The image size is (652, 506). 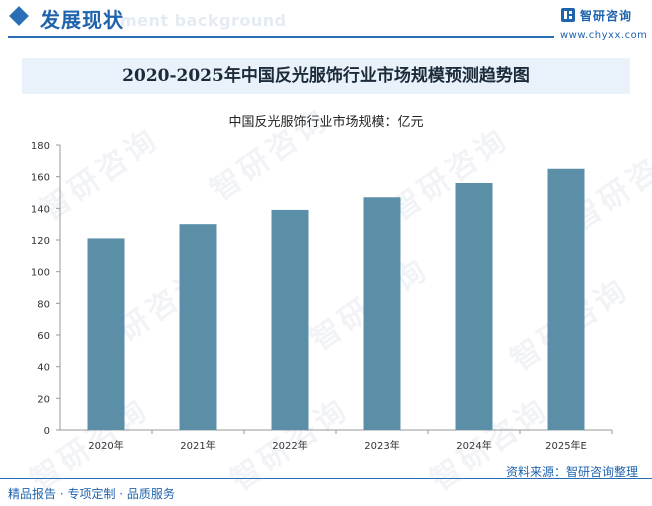 I want to click on x-tick-label: 2020年, so click(x=105, y=445).